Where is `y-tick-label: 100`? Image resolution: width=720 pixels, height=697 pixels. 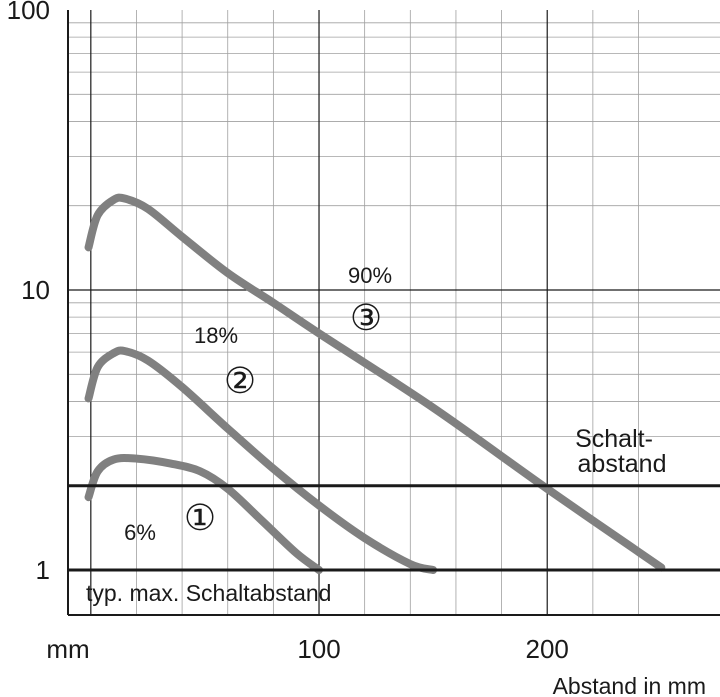 y-tick-label: 100 is located at coordinates (28, 12).